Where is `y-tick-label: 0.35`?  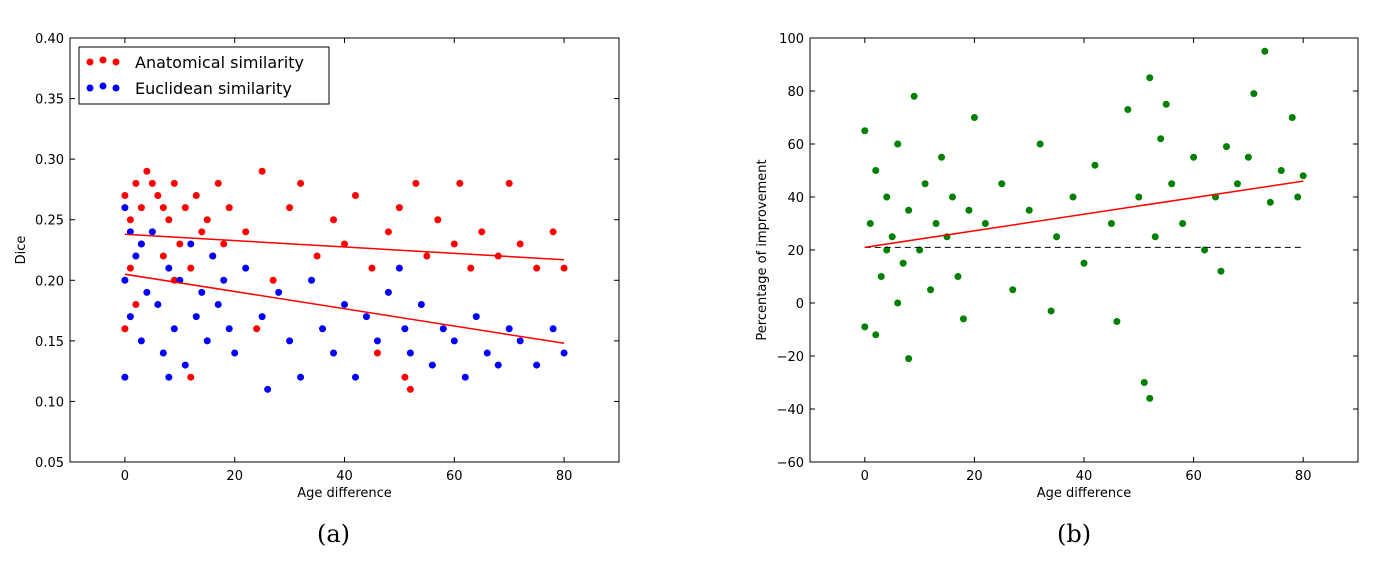 y-tick-label: 0.35 is located at coordinates (49, 100).